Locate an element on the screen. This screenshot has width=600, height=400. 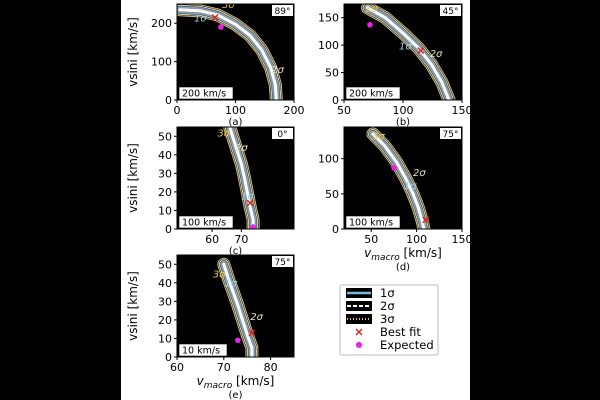
panel-caption: (a) is located at coordinates (236, 122).